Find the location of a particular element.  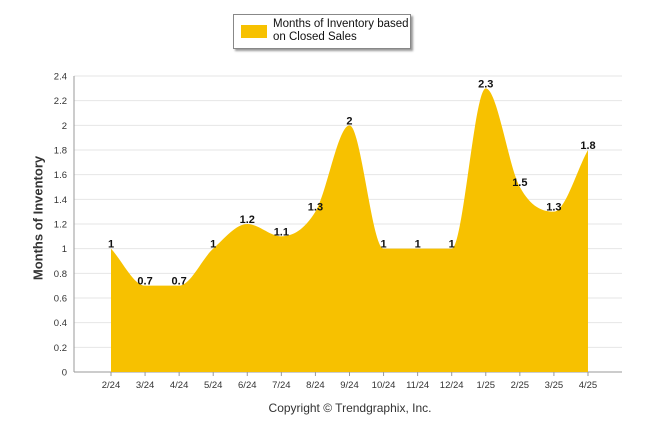

y-tick-label: 1.6 is located at coordinates (60, 175).